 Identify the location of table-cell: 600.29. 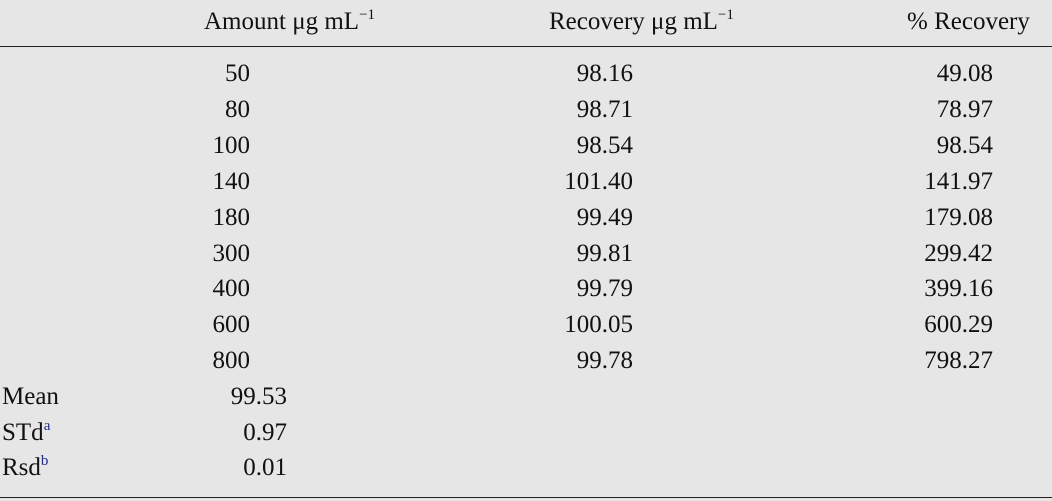
(958, 325).